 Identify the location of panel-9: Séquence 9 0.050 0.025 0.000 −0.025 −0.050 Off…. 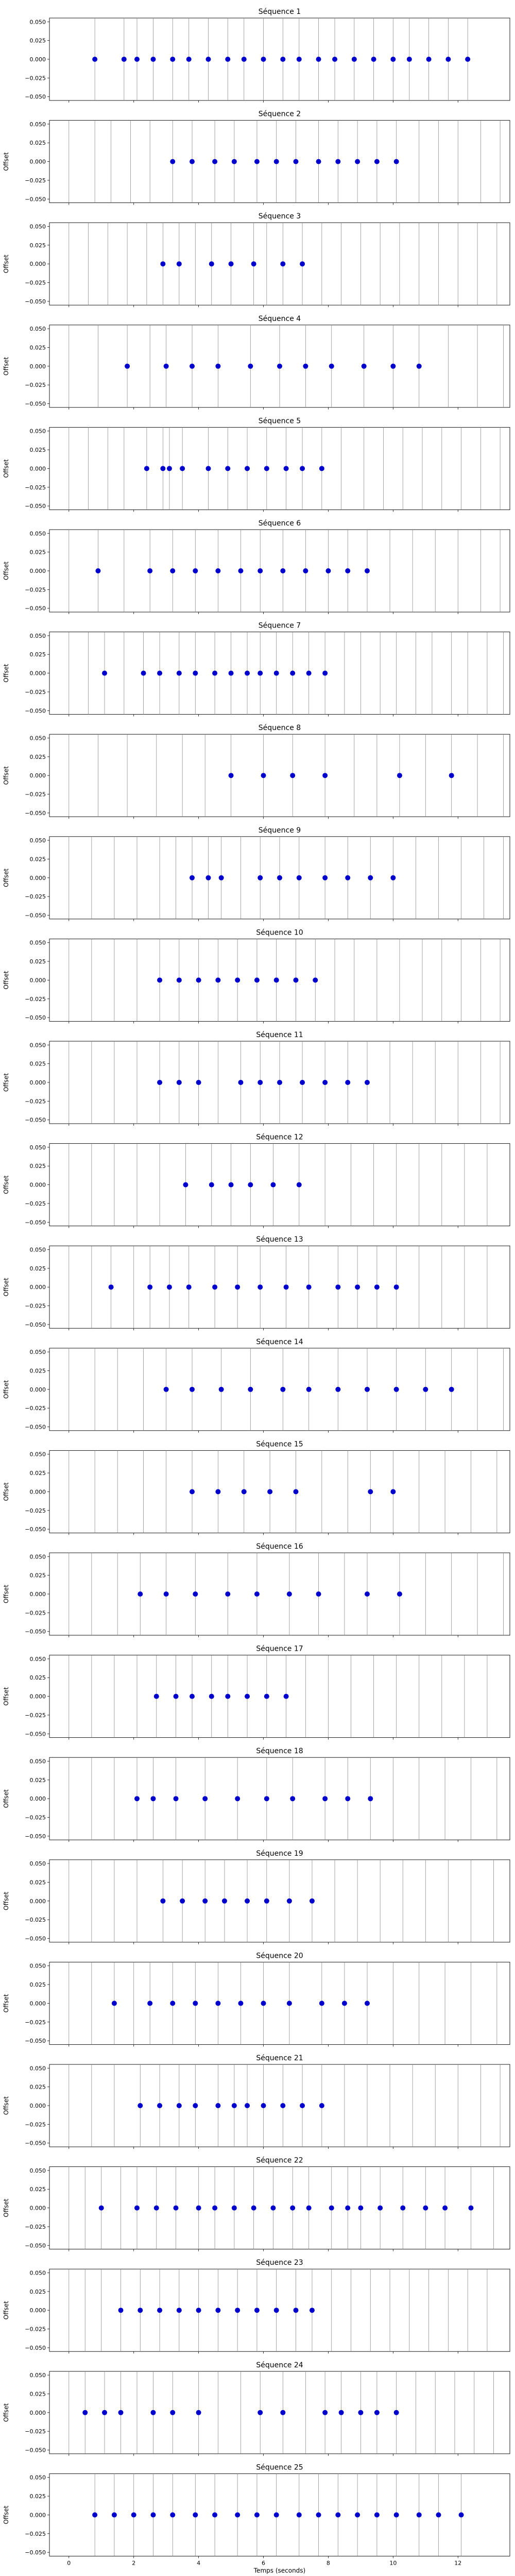
(256, 873).